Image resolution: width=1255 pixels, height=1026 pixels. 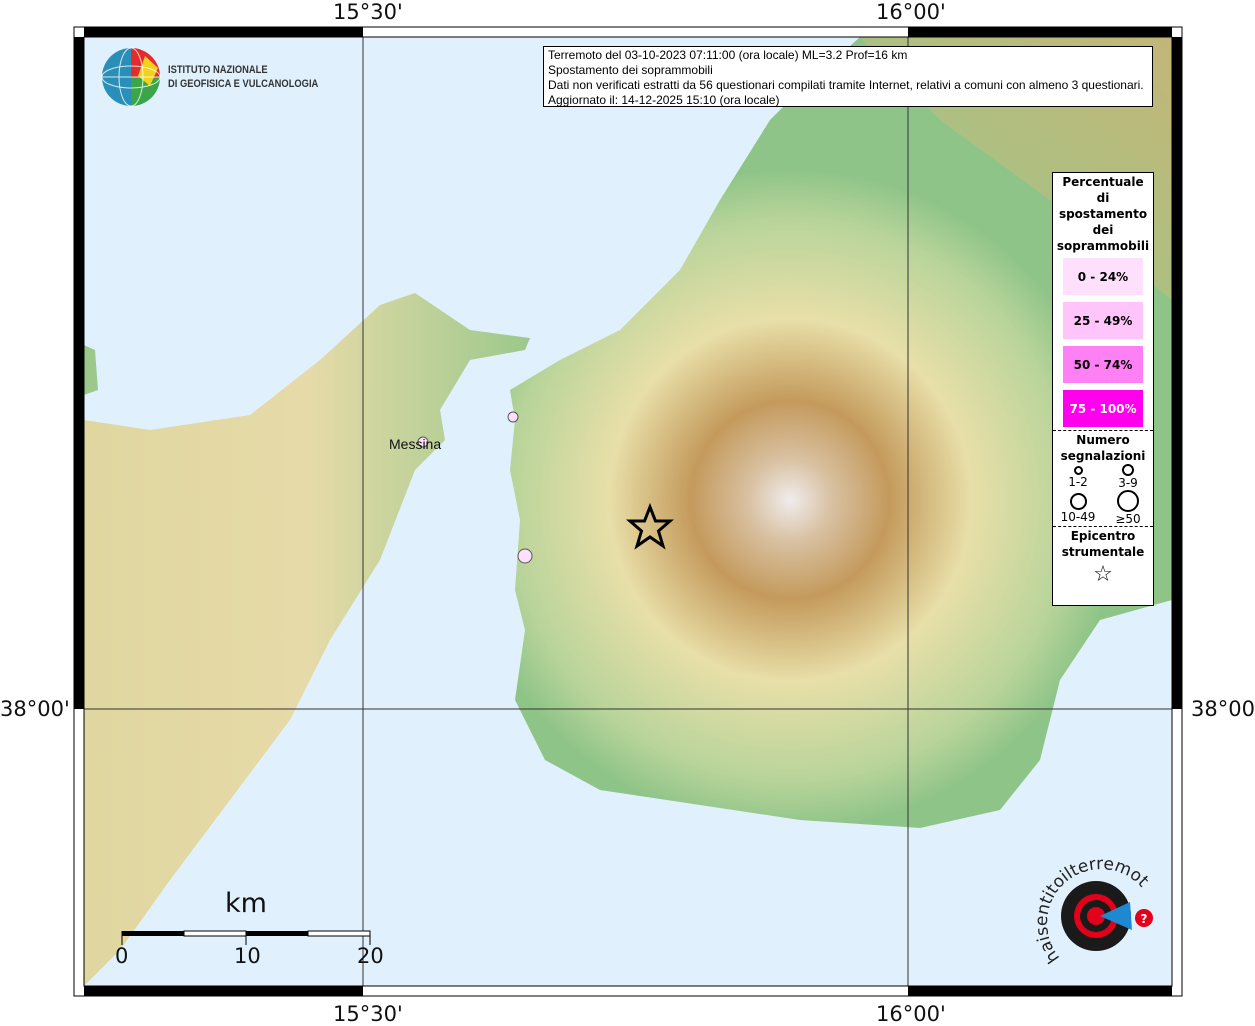 I want to click on count-label-1-2: 1-2, so click(x=1078, y=482).